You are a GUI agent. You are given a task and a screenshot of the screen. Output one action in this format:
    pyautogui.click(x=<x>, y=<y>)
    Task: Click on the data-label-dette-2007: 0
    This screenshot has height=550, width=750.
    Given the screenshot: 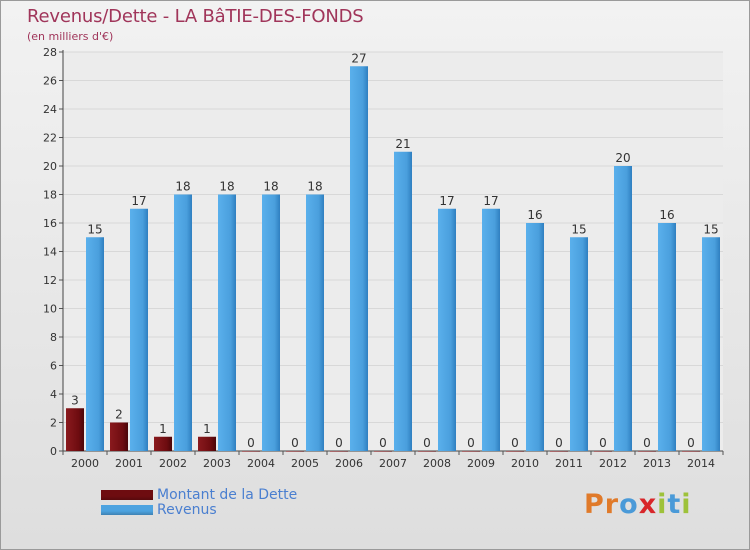 What is the action you would take?
    pyautogui.click(x=383, y=443)
    